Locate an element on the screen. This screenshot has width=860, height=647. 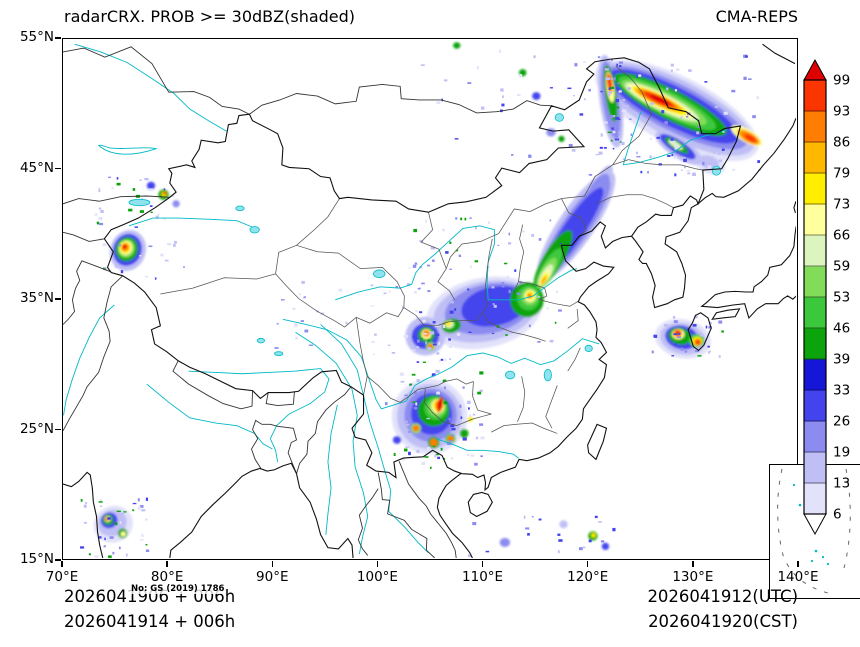
indus-river is located at coordinates (89, 360).